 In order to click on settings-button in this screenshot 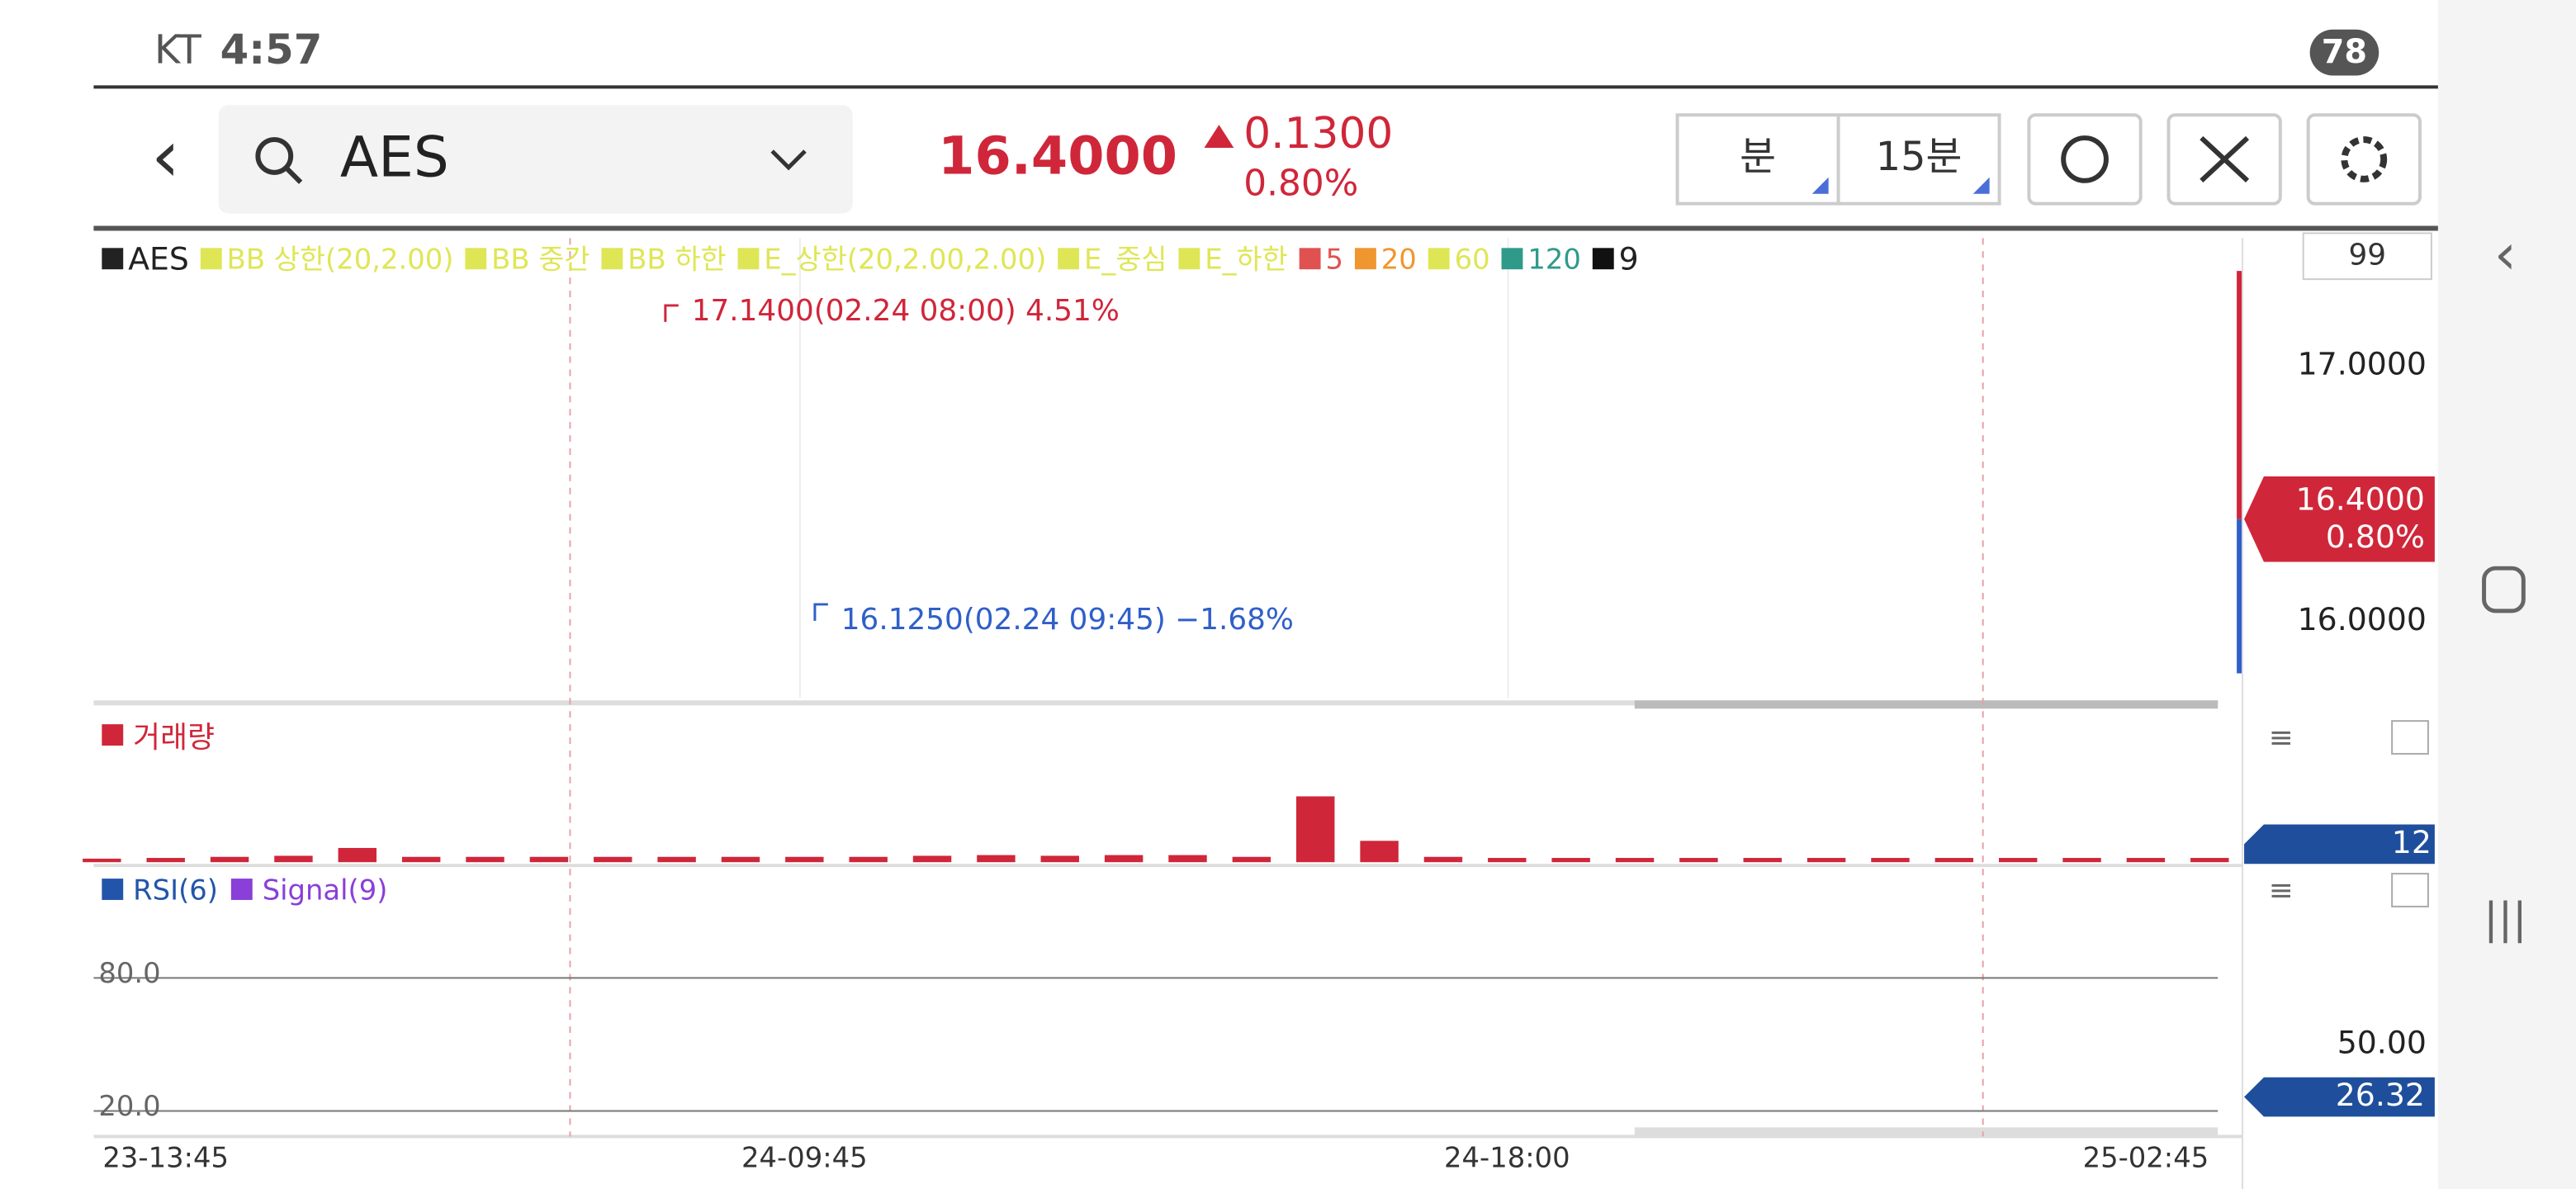, I will do `click(2364, 159)`.